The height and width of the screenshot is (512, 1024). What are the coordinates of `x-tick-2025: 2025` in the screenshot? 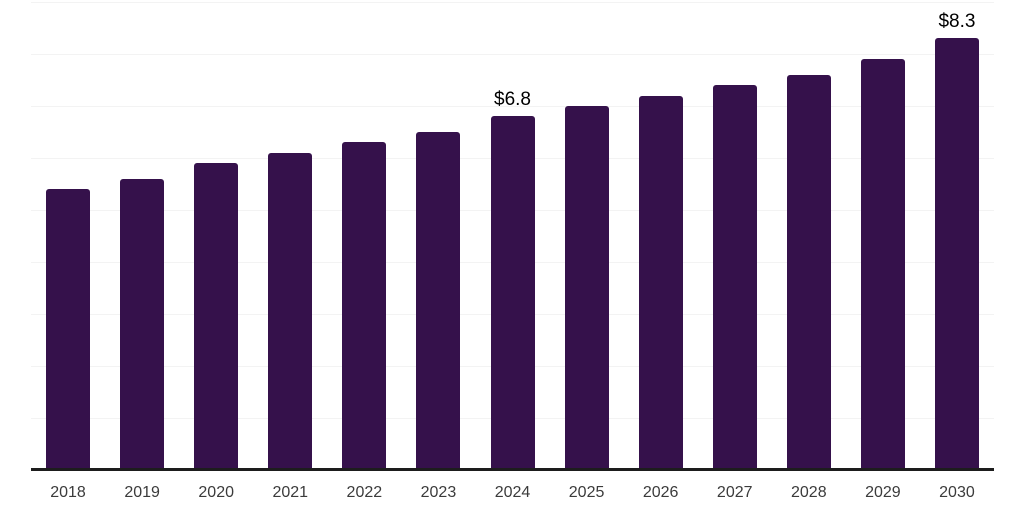 It's located at (586, 492).